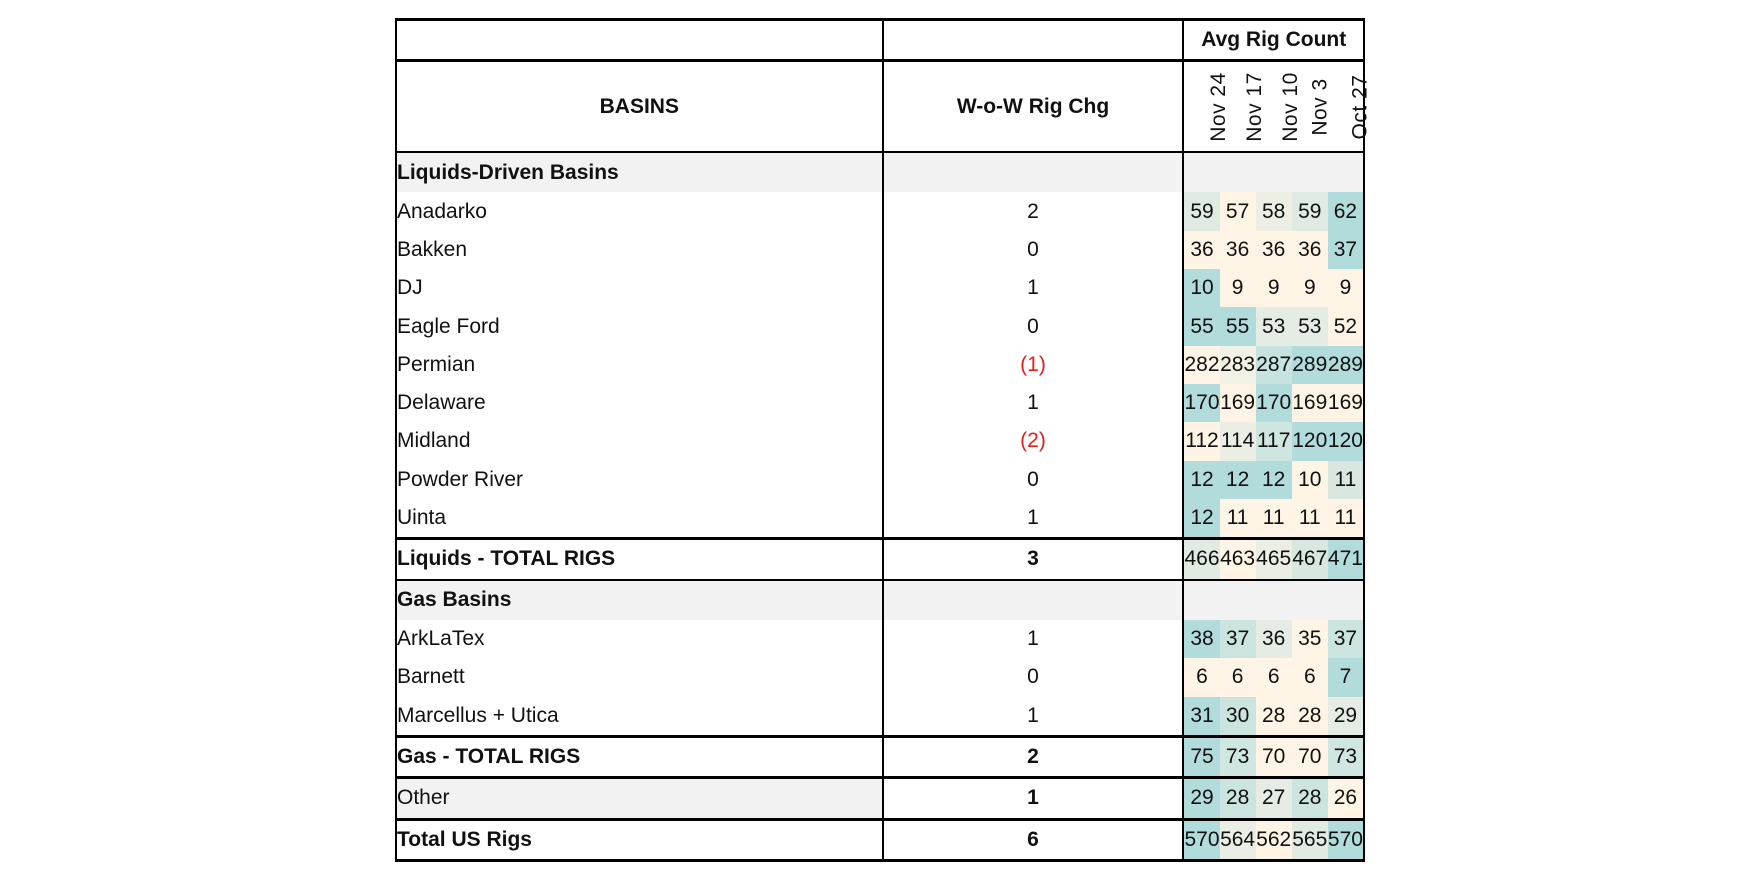  Describe the element at coordinates (1201, 326) in the screenshot. I see `value-cell: 55` at that location.